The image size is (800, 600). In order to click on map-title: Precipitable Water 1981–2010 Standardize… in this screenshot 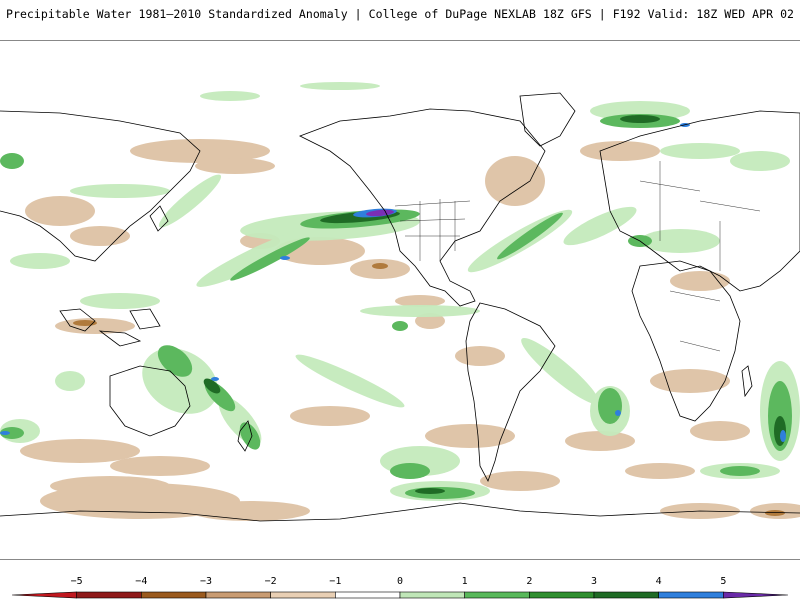, I will do `click(403, 14)`.